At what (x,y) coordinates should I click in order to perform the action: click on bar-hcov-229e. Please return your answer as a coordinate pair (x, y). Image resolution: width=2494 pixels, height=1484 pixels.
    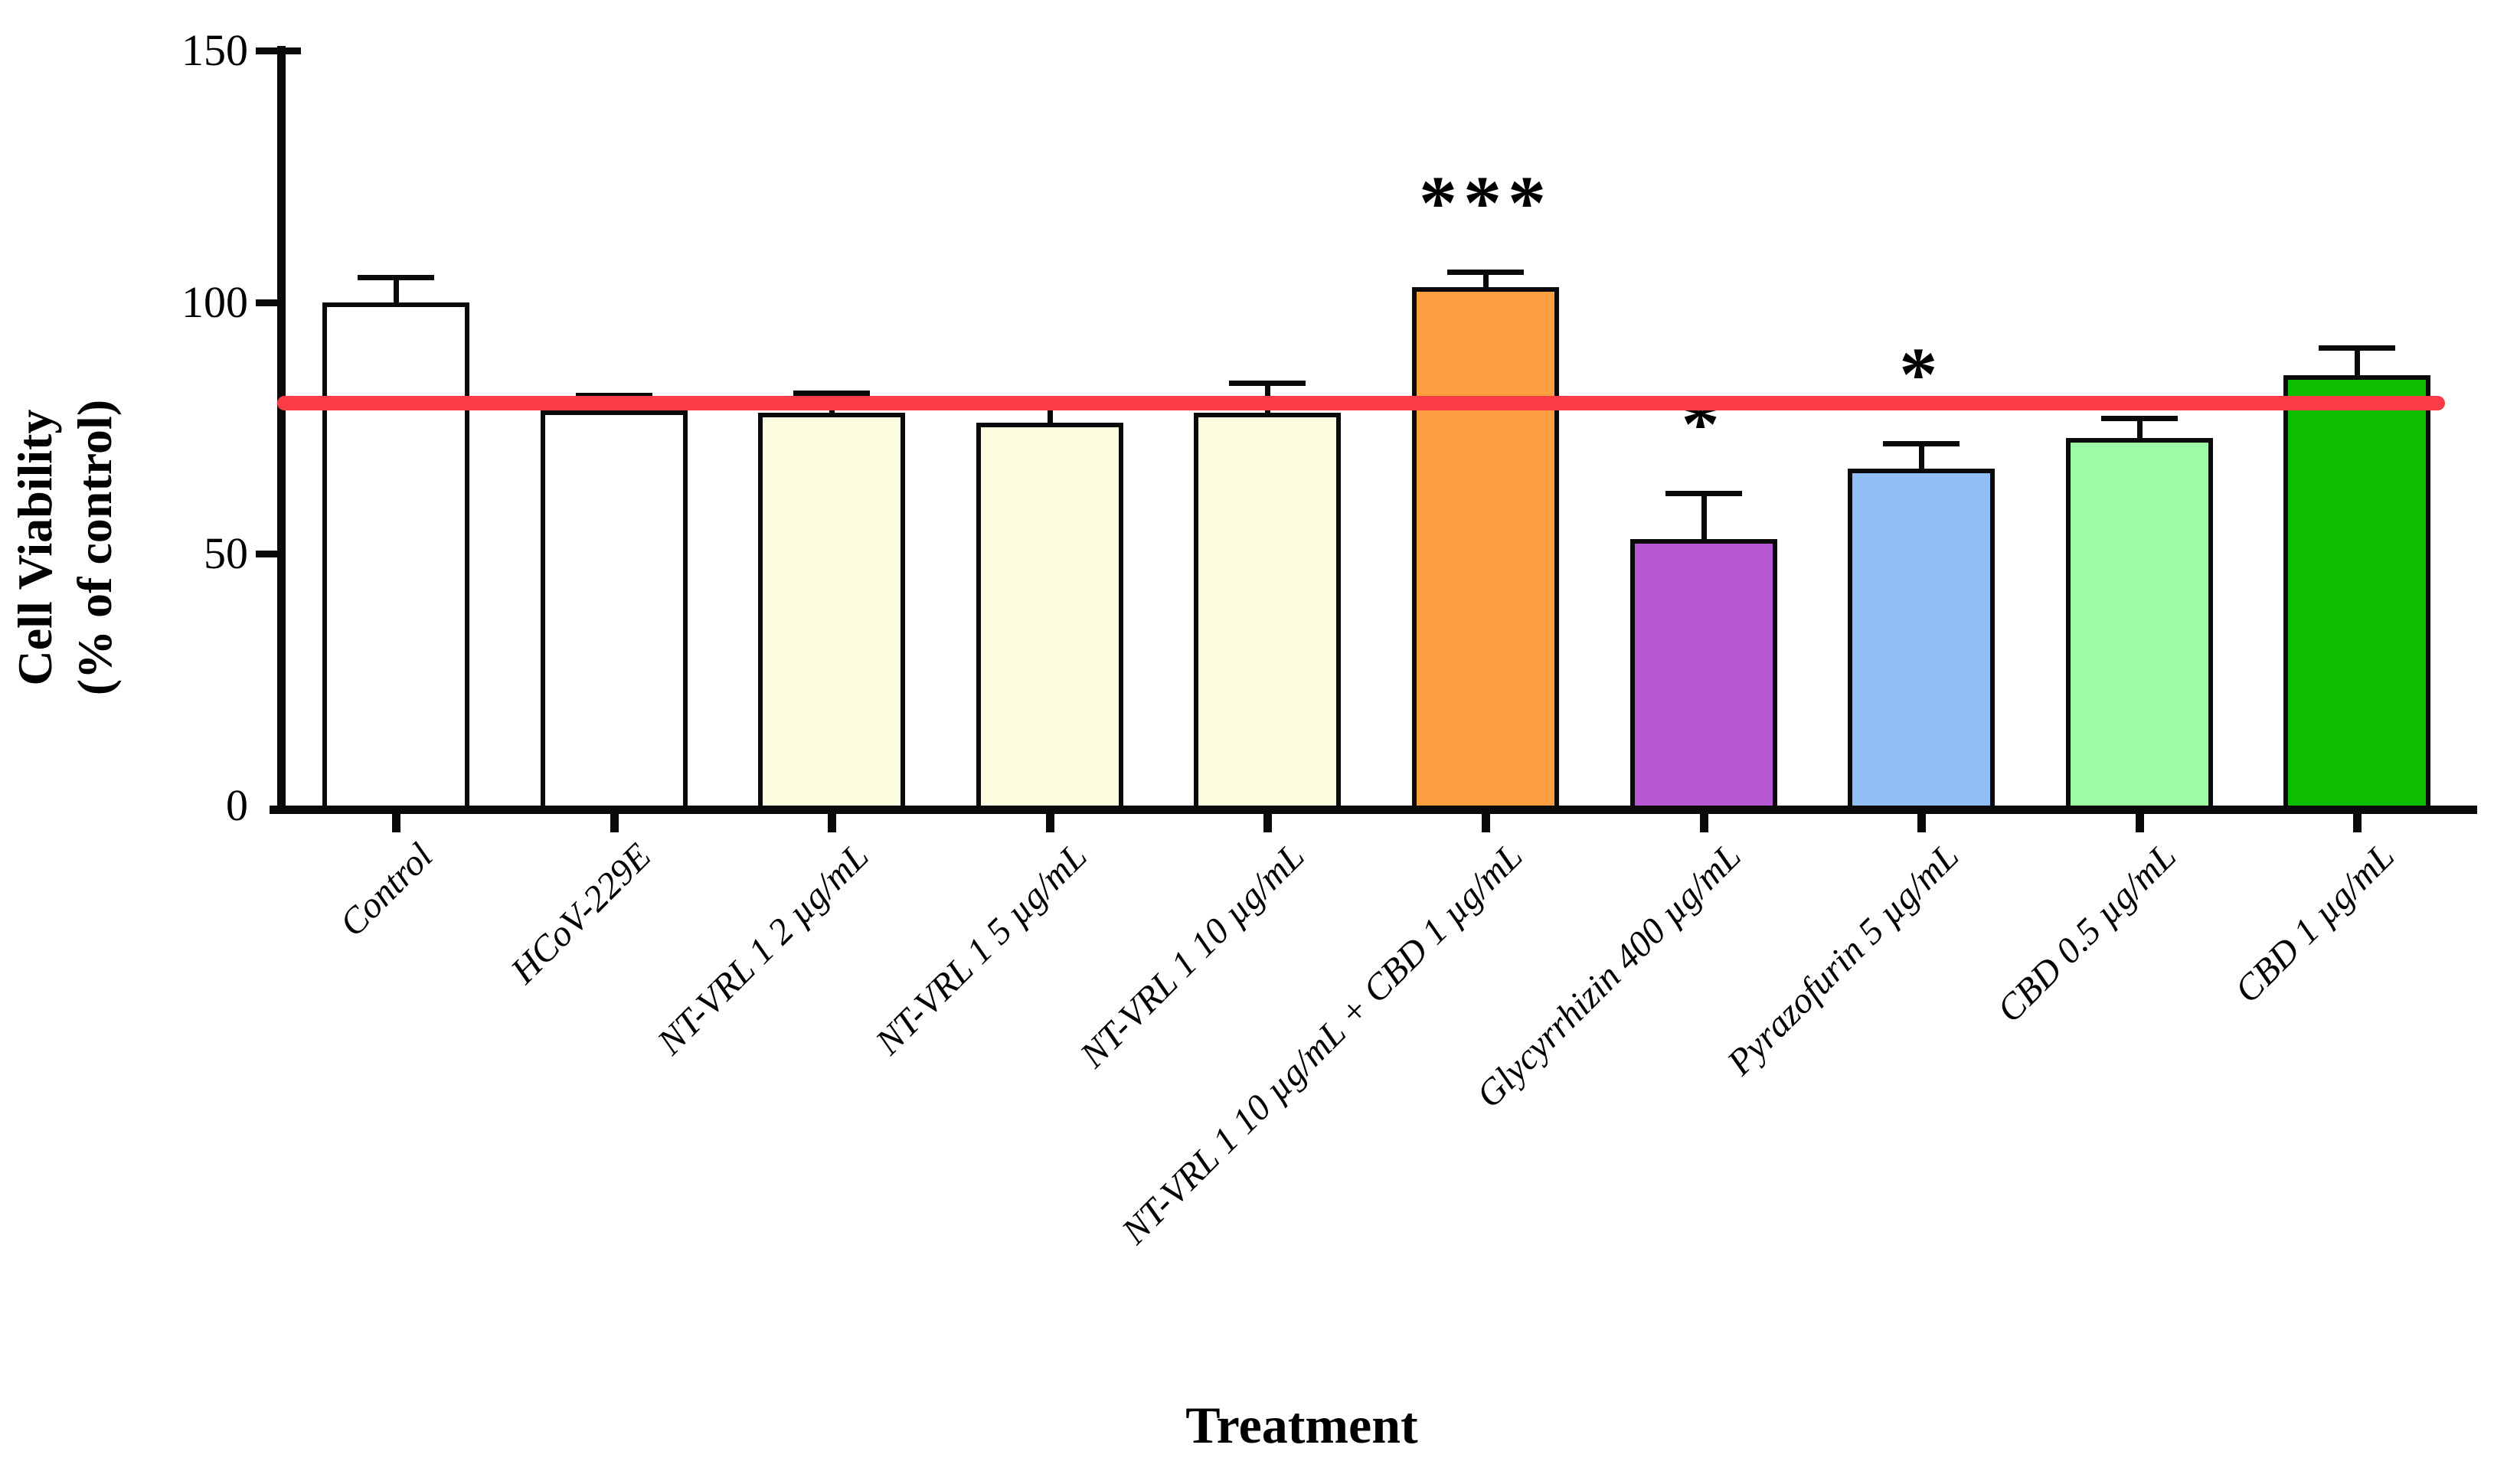
    Looking at the image, I should click on (614, 610).